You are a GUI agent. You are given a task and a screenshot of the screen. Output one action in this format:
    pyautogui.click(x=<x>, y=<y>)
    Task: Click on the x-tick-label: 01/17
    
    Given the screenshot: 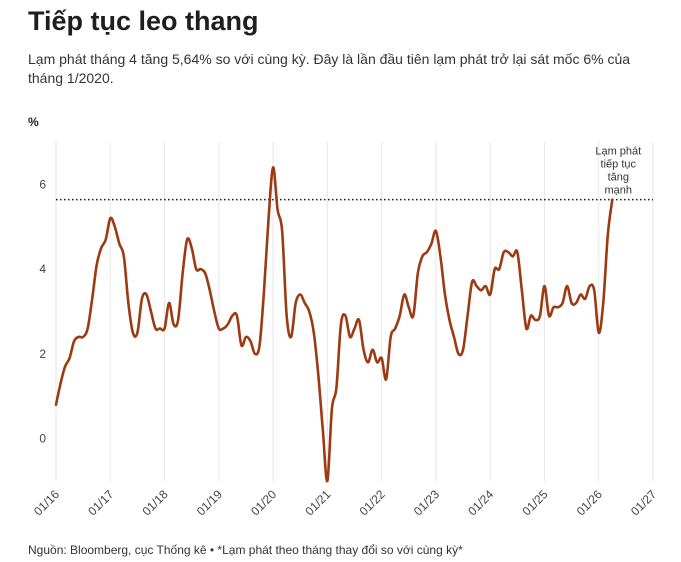 What is the action you would take?
    pyautogui.click(x=100, y=502)
    